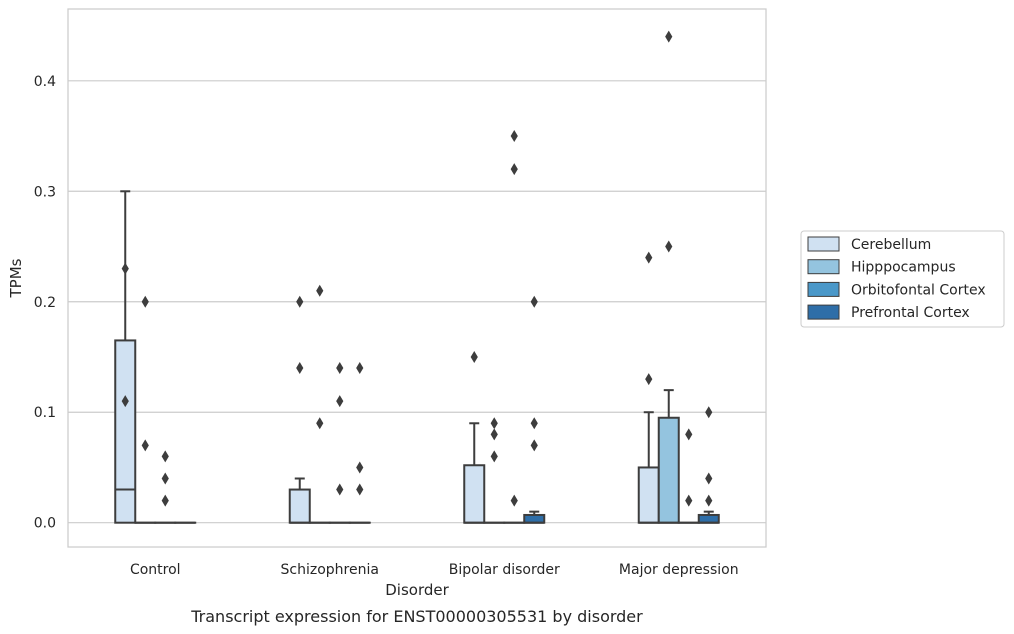 The width and height of the screenshot is (1014, 634). Describe the element at coordinates (16, 278) in the screenshot. I see `y-axis-label: TPMs` at that location.